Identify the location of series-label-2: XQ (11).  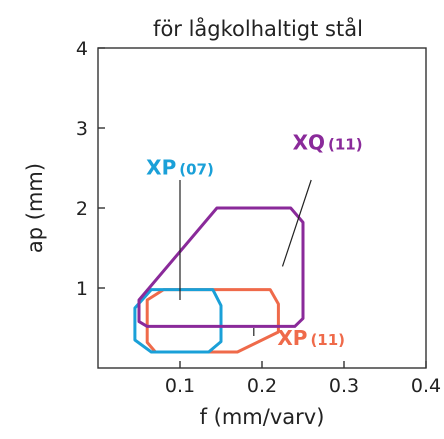
(328, 143).